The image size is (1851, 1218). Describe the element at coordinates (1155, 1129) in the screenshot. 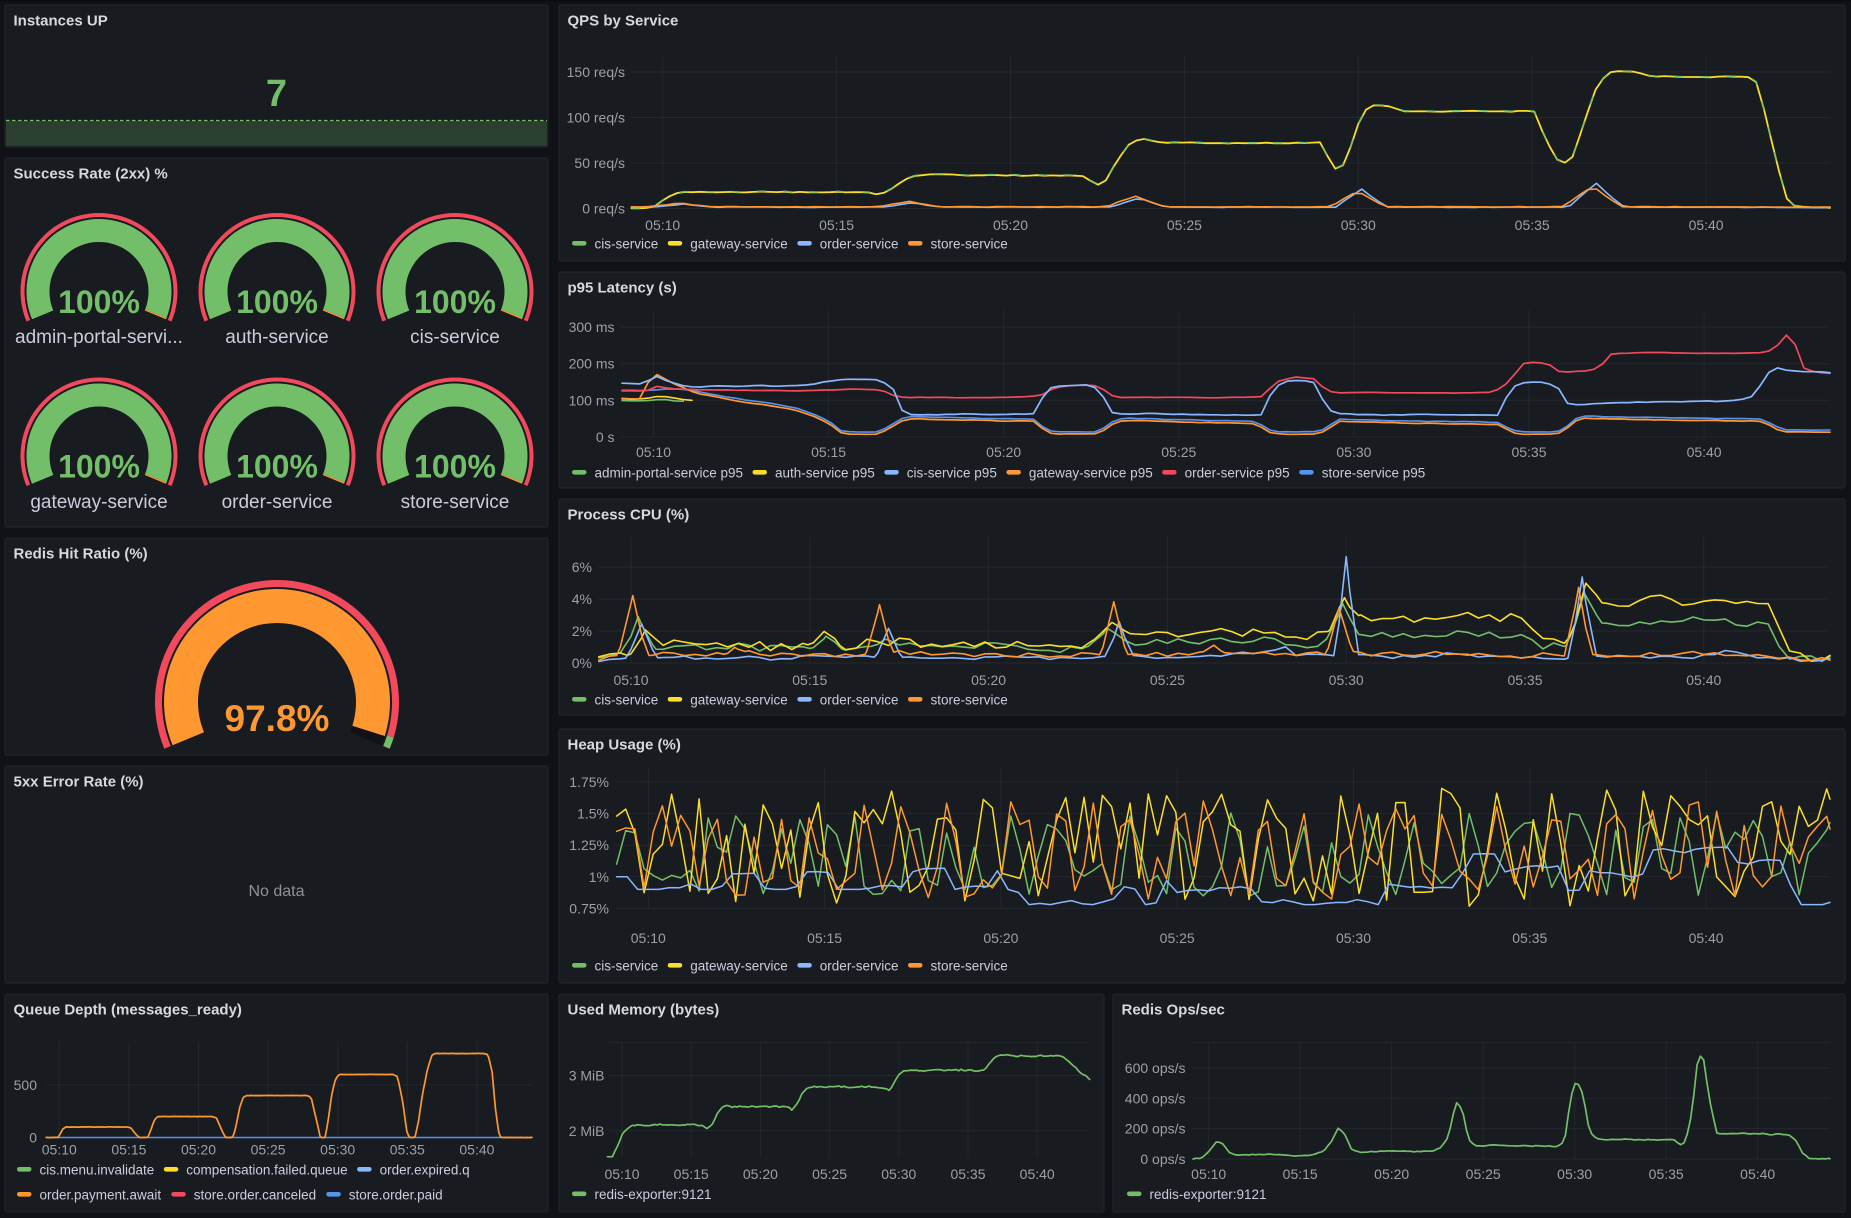

I see `svg-text: 200 ops/s` at that location.